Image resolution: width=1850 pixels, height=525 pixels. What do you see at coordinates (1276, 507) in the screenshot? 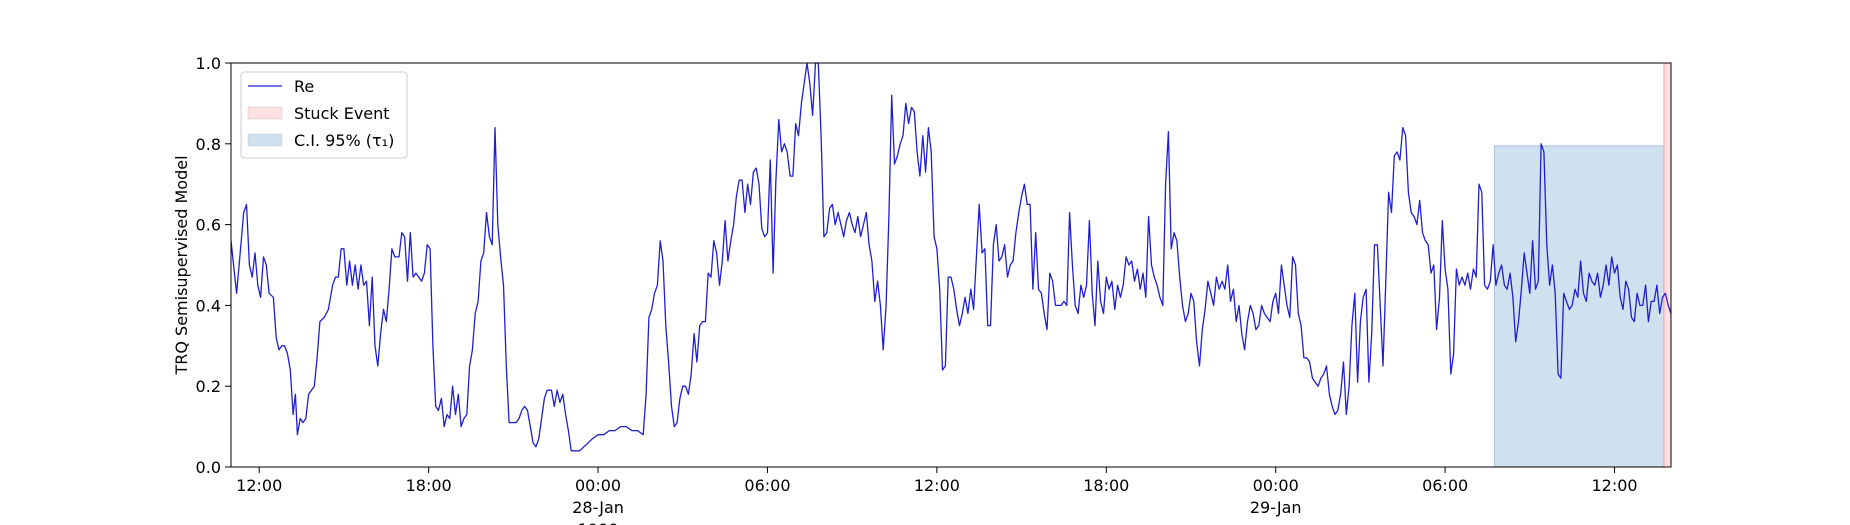
I see `x-tick-sublabel: 29-Jan` at bounding box center [1276, 507].